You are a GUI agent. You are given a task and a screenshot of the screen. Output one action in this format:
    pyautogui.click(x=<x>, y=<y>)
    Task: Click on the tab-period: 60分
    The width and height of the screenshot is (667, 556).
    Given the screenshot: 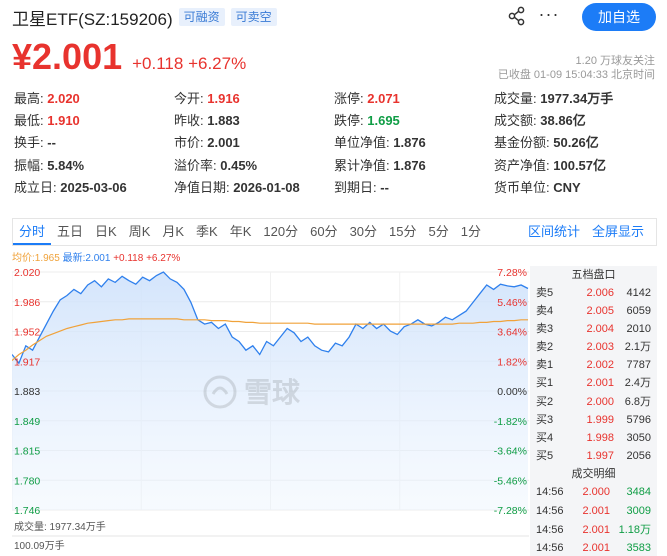 What is the action you would take?
    pyautogui.click(x=324, y=231)
    